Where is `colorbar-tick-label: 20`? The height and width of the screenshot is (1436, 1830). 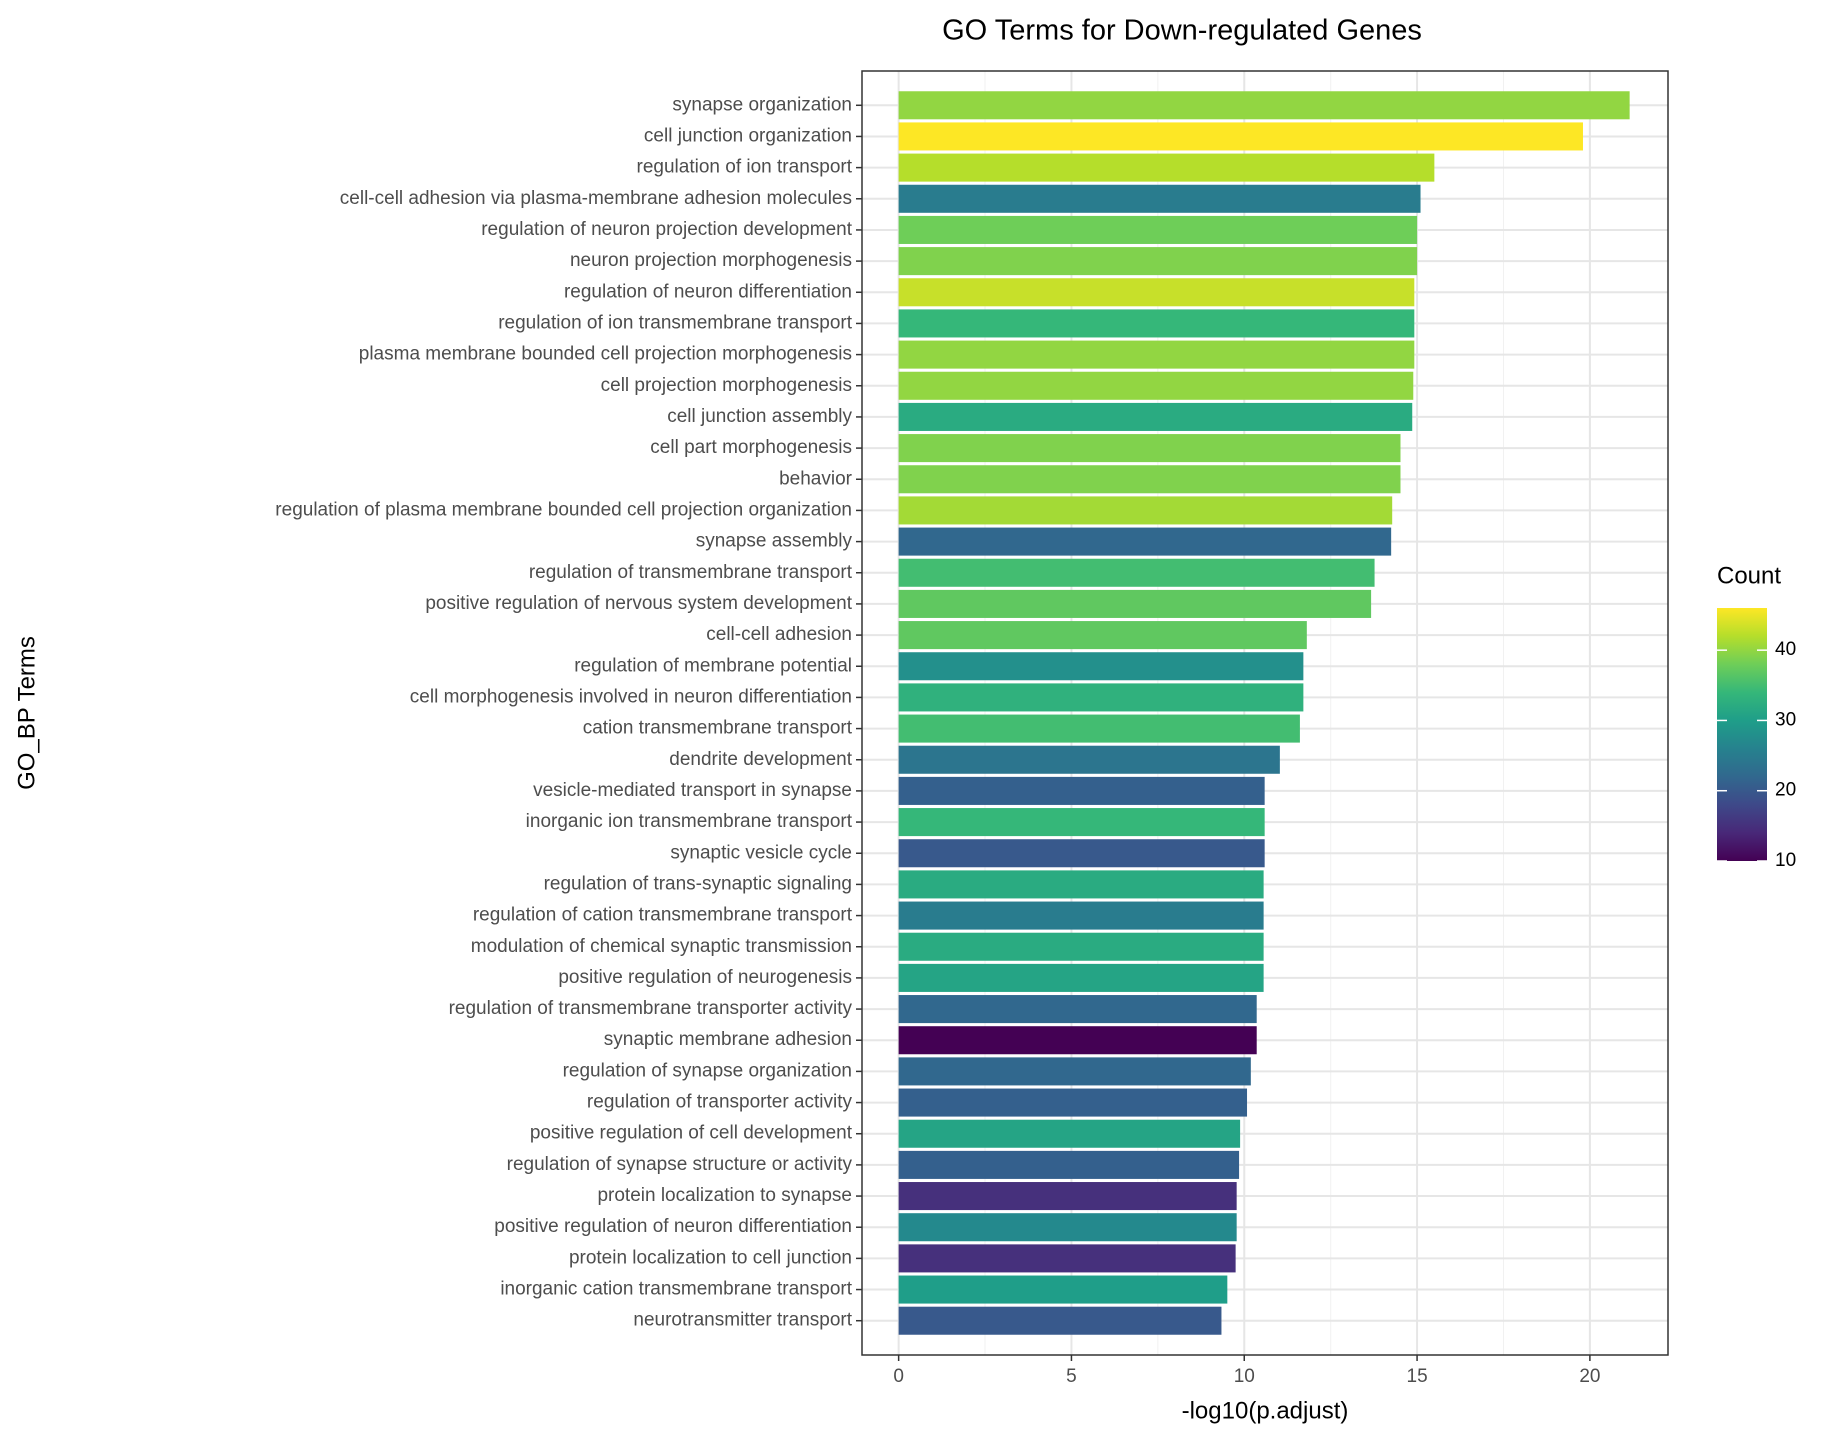 colorbar-tick-label: 20 is located at coordinates (1785, 790).